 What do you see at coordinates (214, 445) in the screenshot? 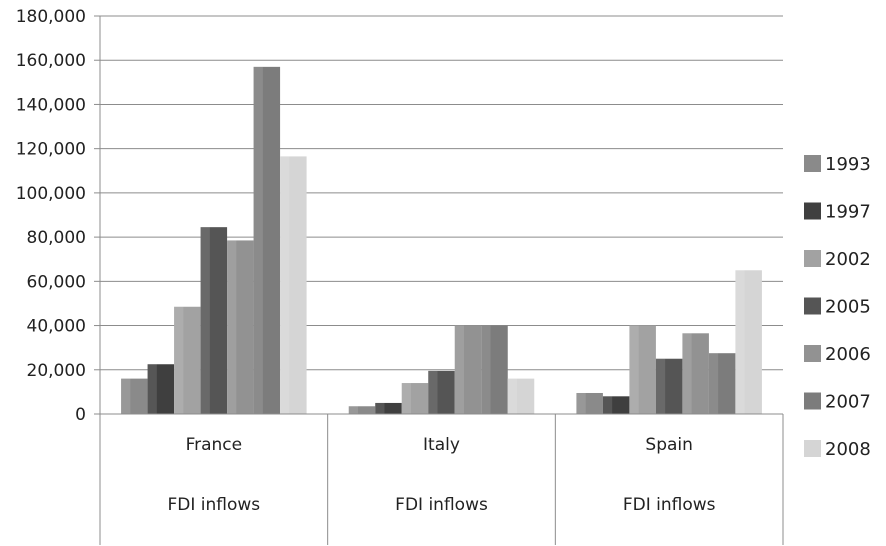
I see `category-label: France` at bounding box center [214, 445].